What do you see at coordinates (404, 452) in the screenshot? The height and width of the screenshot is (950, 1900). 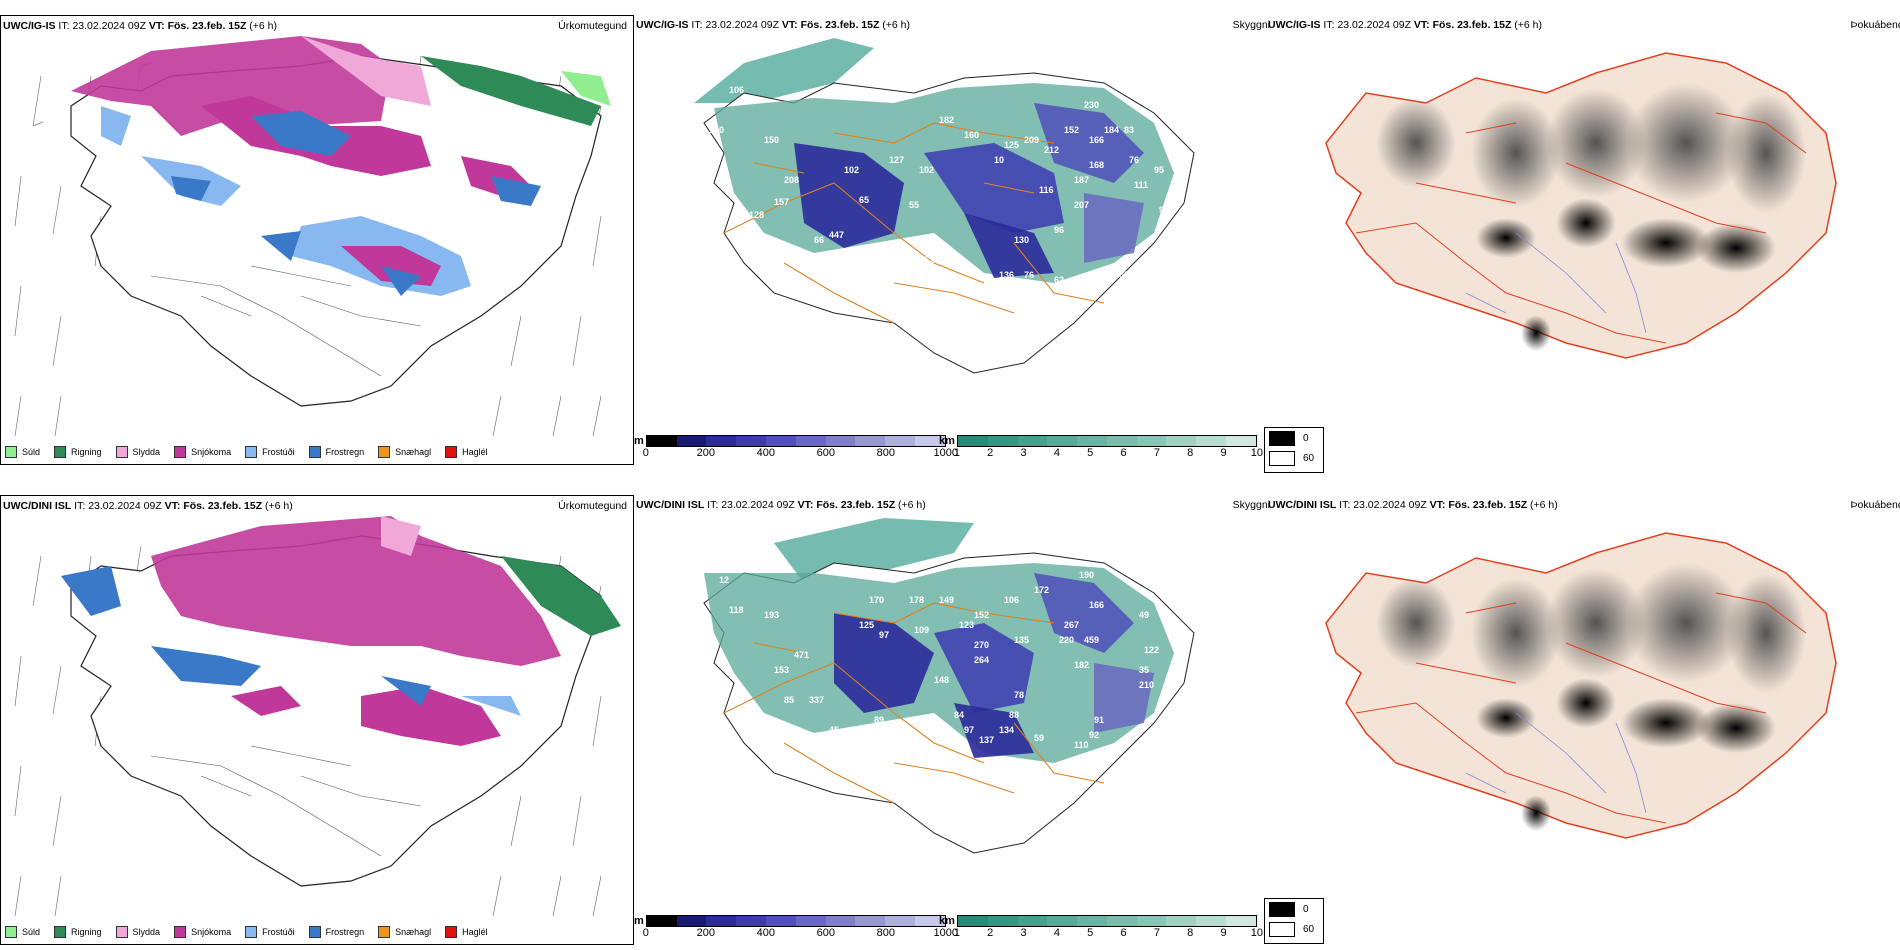 I see `legend-item-snaehagl: Snæhagl` at bounding box center [404, 452].